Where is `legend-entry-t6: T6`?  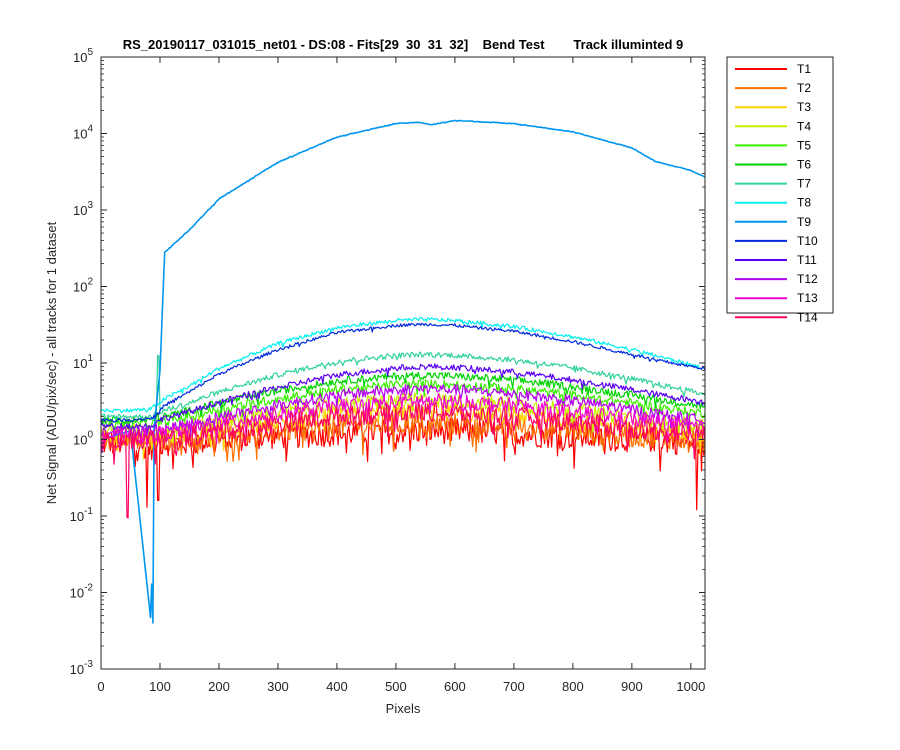
legend-entry-t6: T6 is located at coordinates (804, 165).